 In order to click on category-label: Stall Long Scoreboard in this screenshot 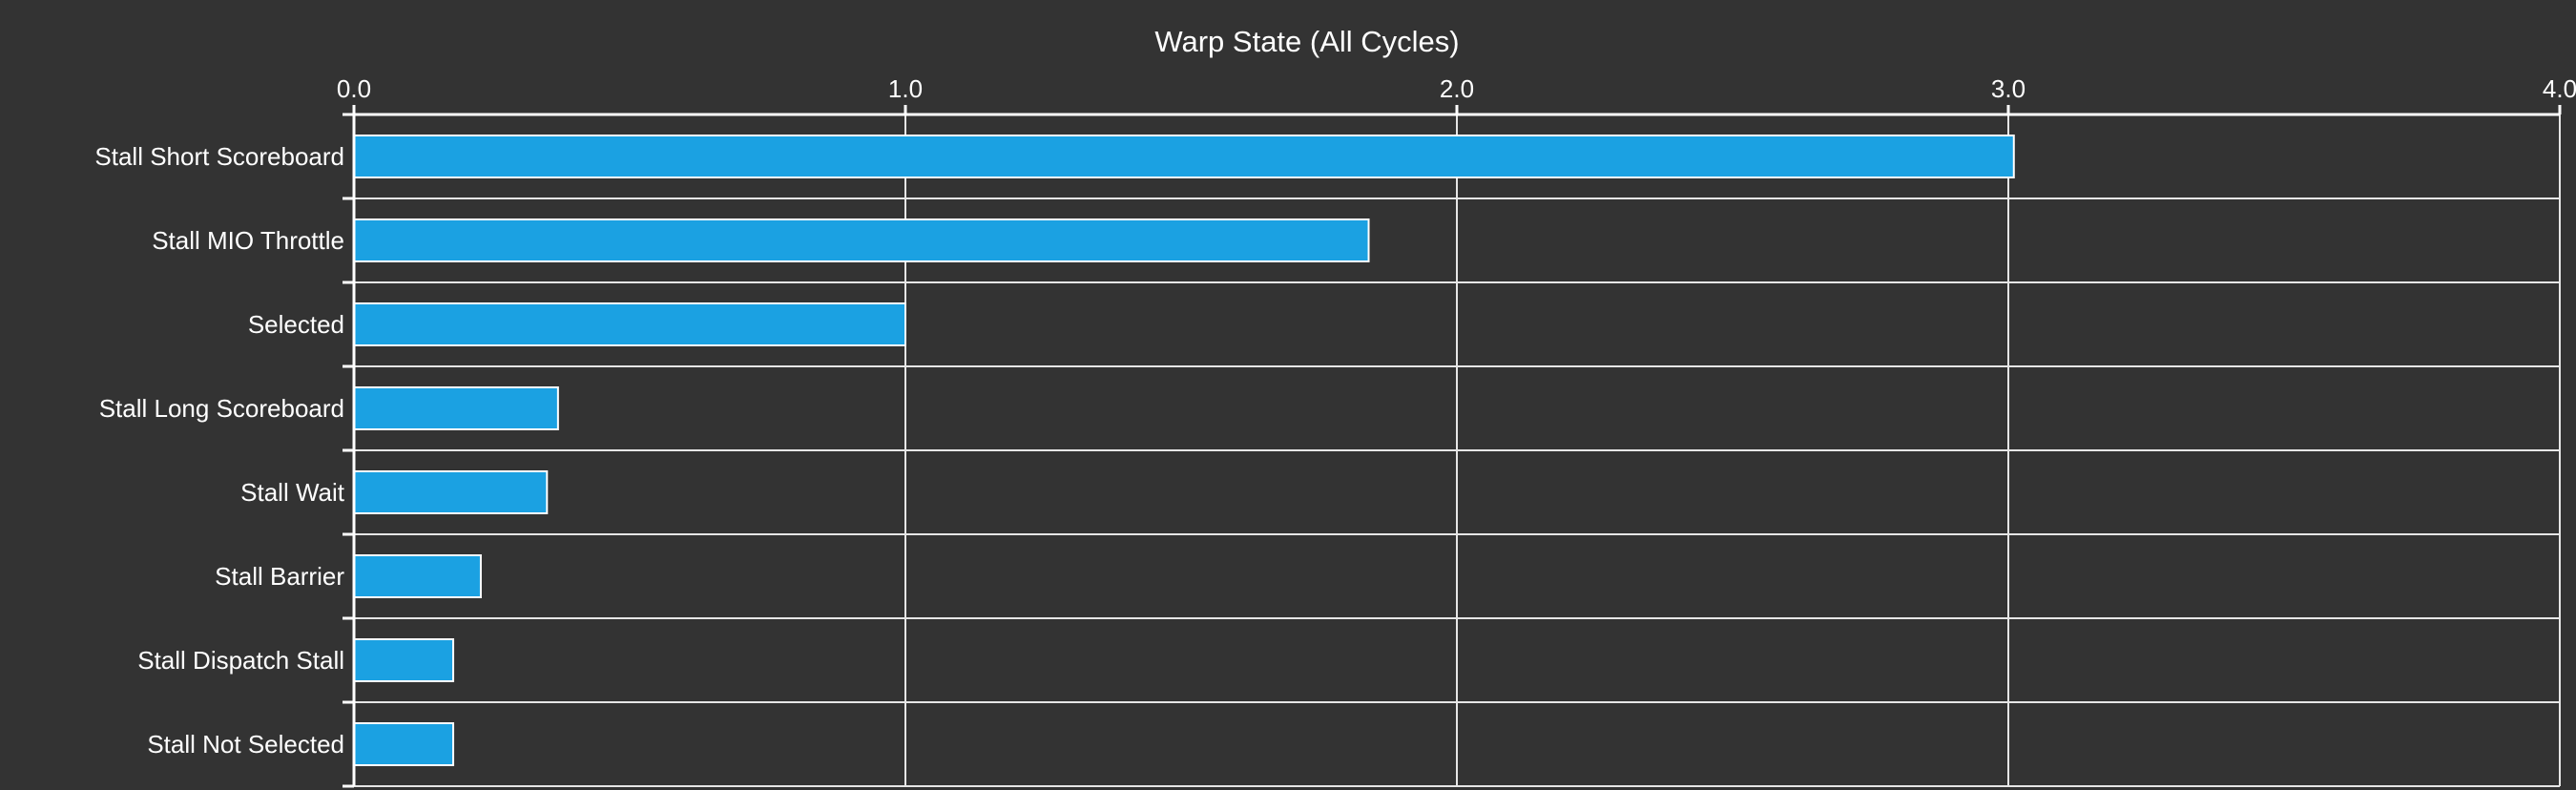, I will do `click(221, 409)`.